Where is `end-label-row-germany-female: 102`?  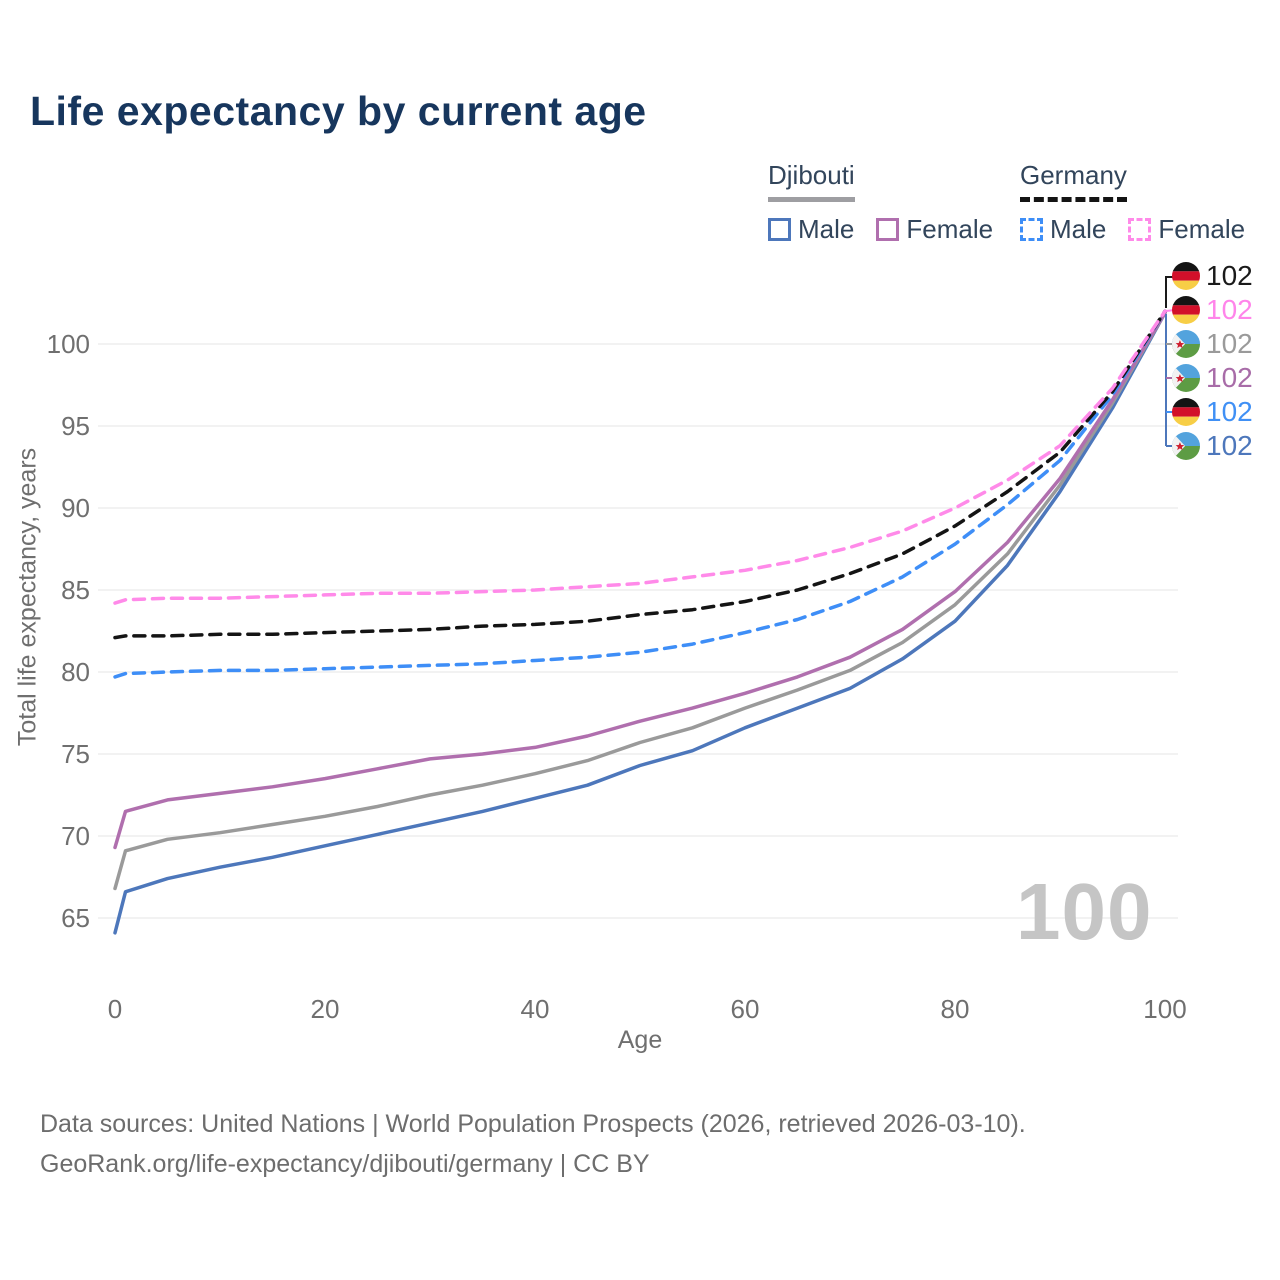
end-label-row-germany-female: 102 is located at coordinates (1212, 310).